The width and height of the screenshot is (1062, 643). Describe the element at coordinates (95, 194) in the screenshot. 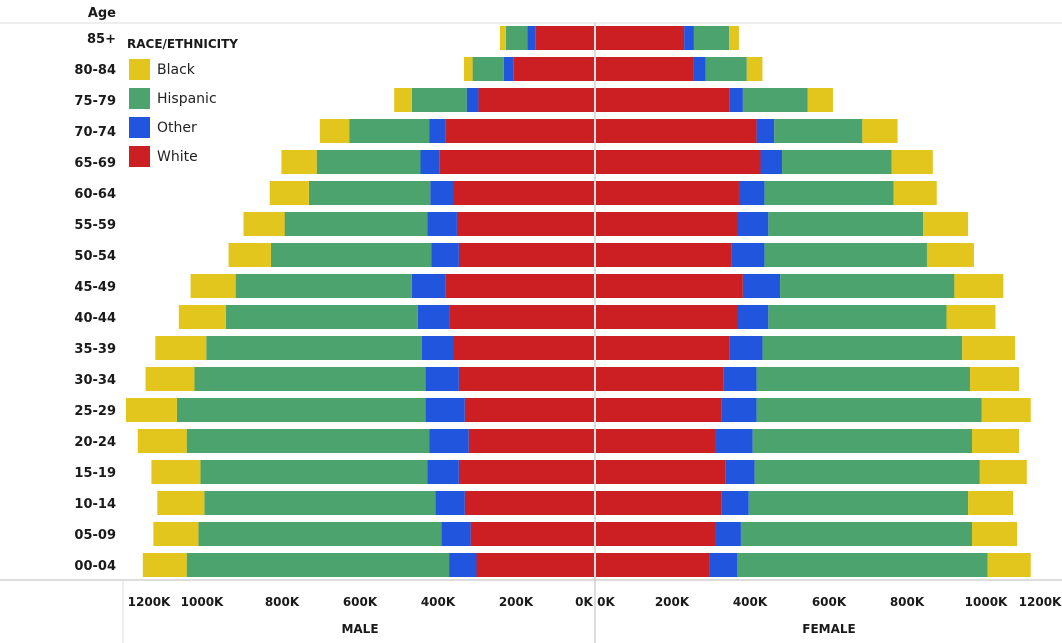

I see `age-label-60-64: 60-64` at that location.